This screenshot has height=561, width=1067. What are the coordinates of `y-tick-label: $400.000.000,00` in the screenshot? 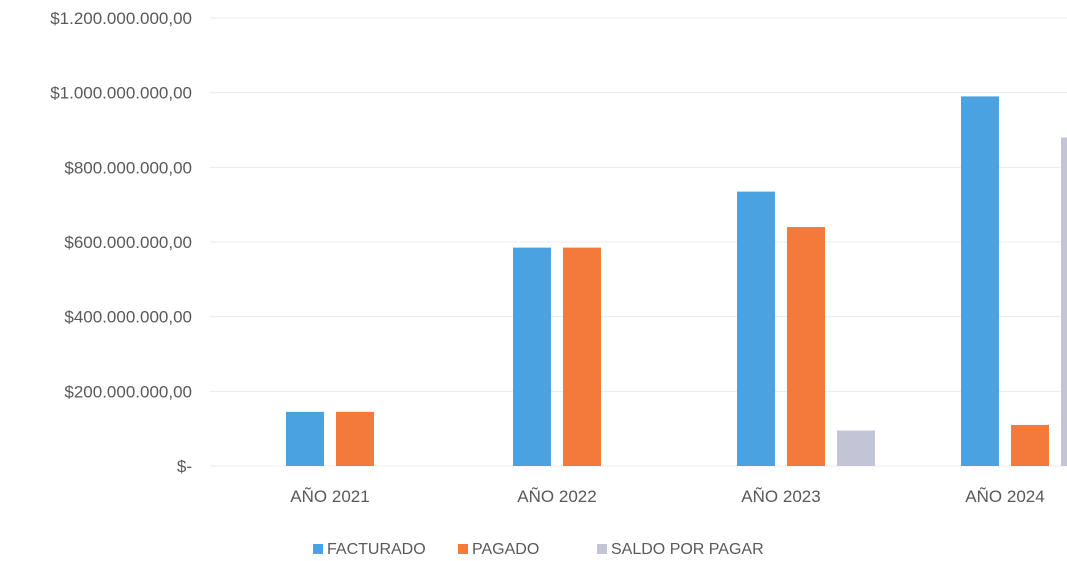 It's located at (128, 317).